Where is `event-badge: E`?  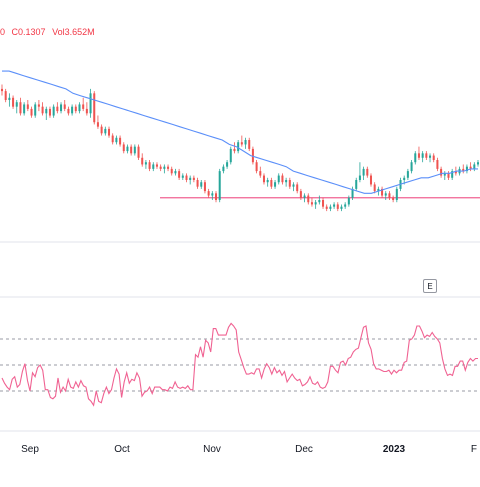 event-badge: E is located at coordinates (430, 286).